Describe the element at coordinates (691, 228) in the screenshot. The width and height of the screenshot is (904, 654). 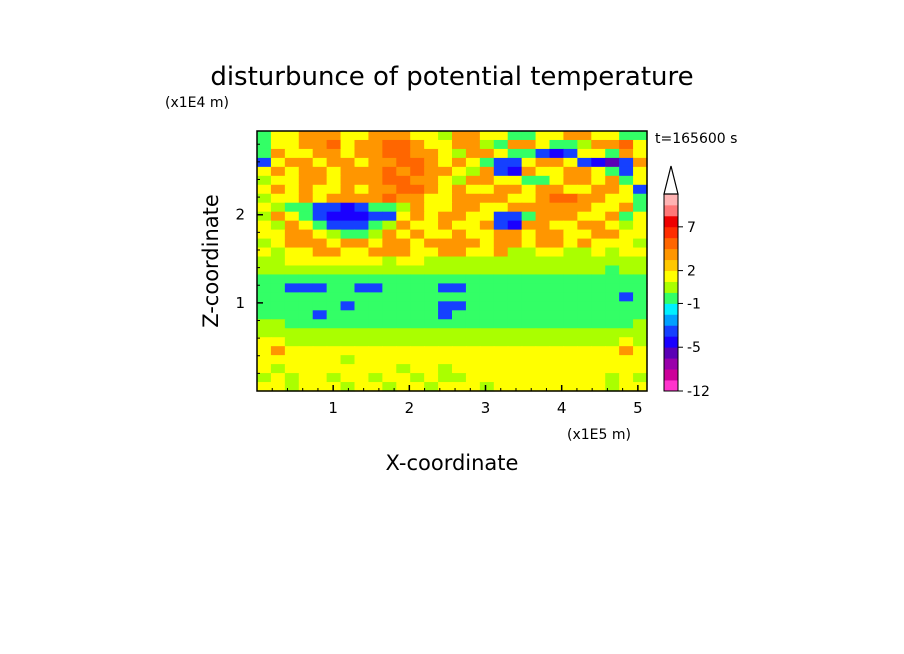
I see `colorbar-tick-label: 7` at that location.